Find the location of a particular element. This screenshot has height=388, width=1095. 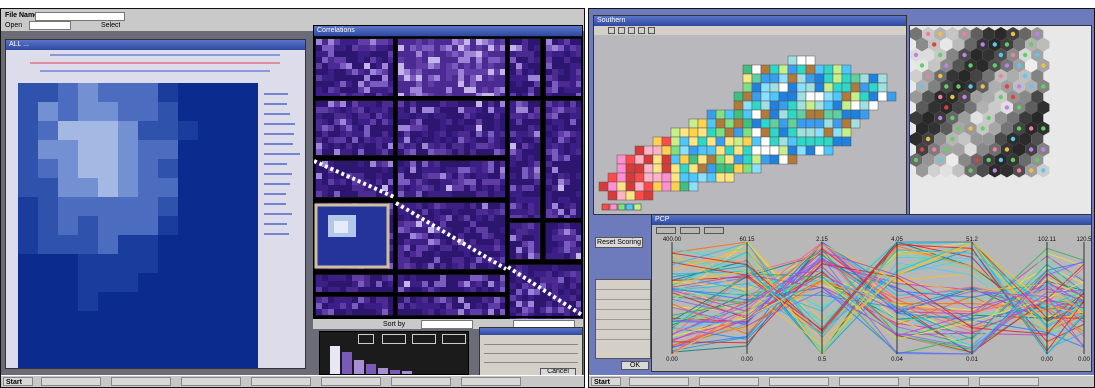

histogram-toggle-a is located at coordinates (366, 339).